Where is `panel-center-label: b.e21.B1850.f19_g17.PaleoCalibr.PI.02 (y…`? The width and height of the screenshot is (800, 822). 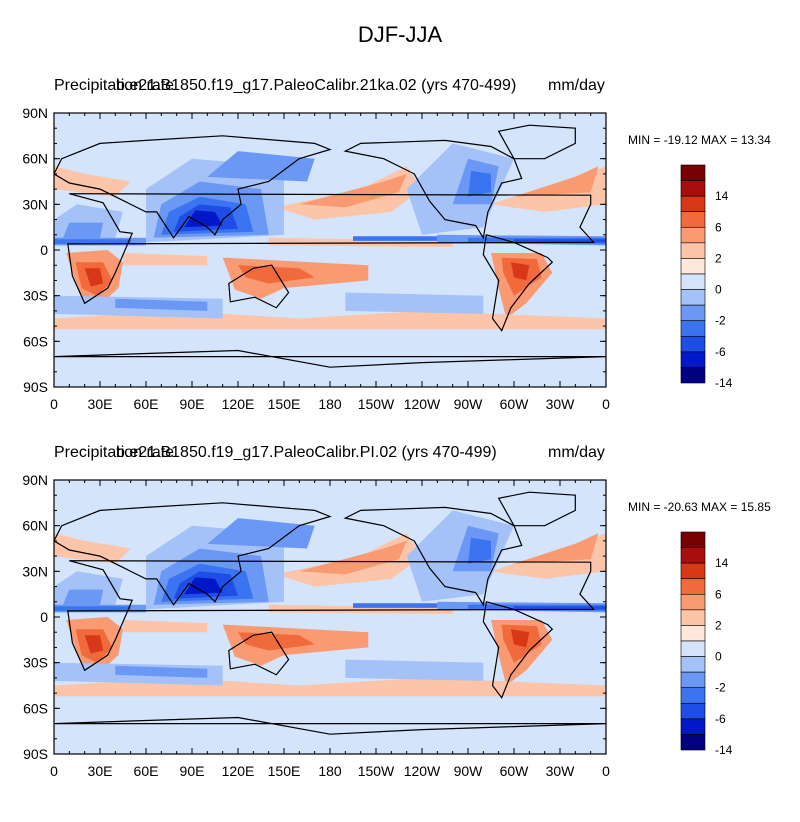
panel-center-label: b.e21.B1850.f19_g17.PaleoCalibr.PI.02 (y… is located at coordinates (306, 452).